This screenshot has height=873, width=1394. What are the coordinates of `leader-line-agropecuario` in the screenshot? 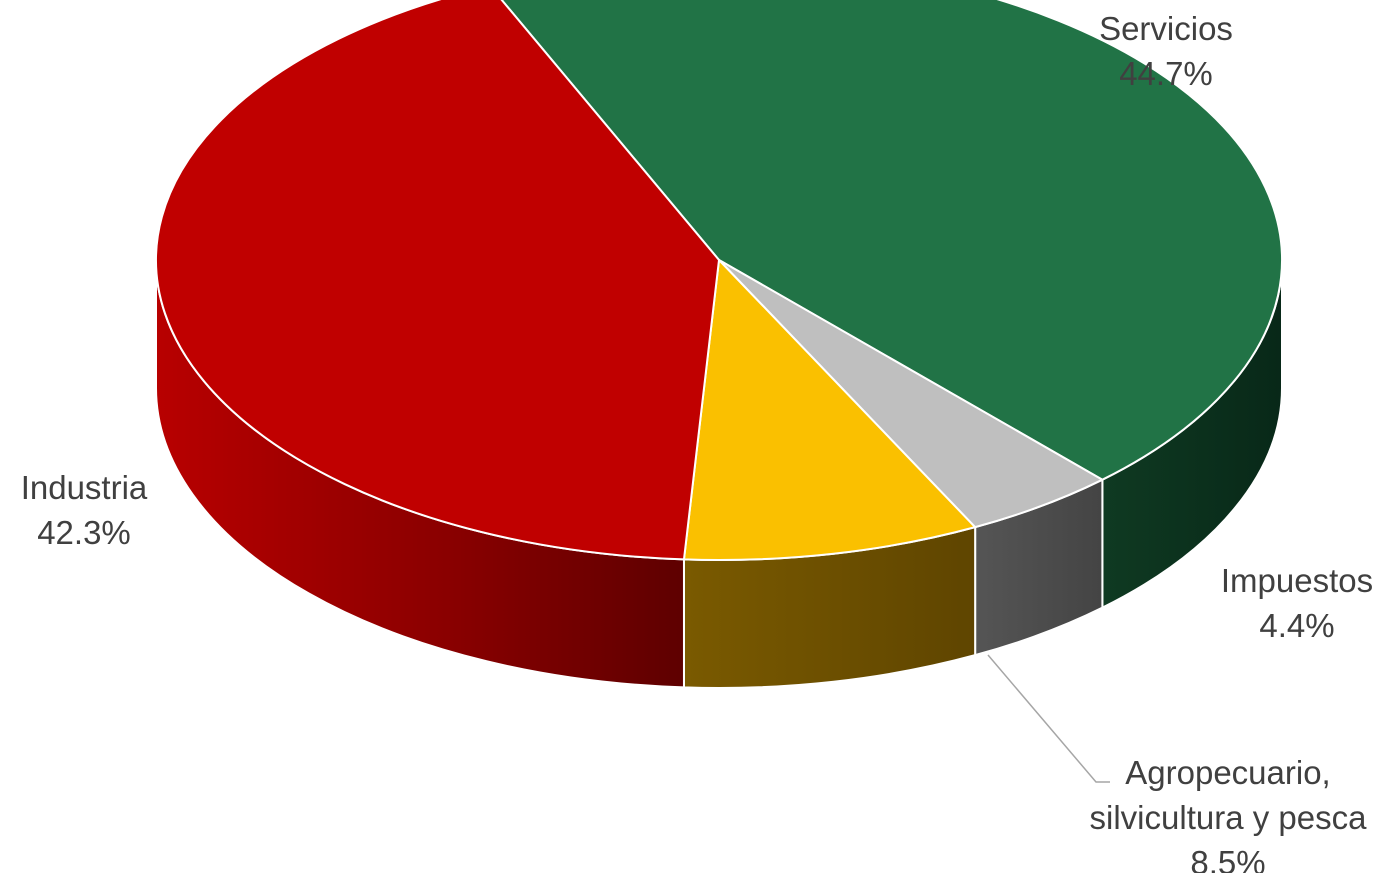 It's located at (1048, 718).